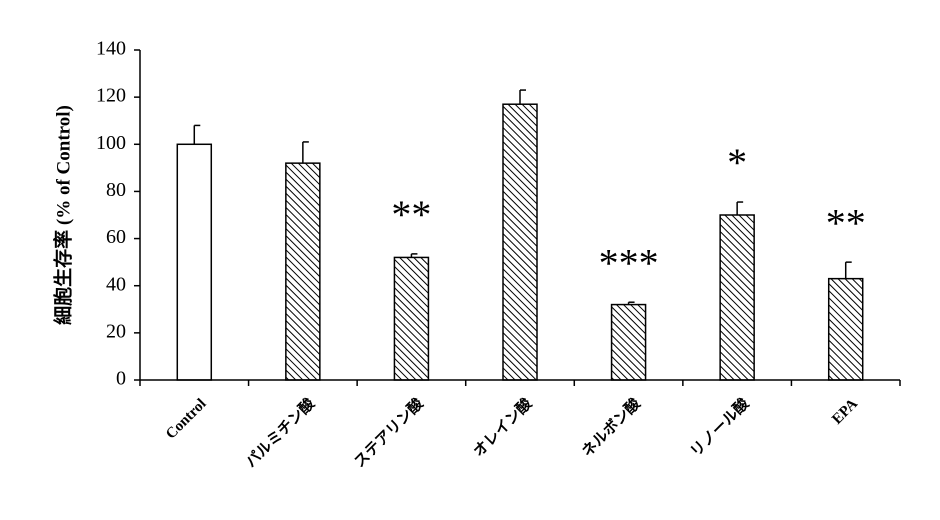 The height and width of the screenshot is (520, 940). What do you see at coordinates (62, 215) in the screenshot?
I see `y-axis-label: 細胞生存率 (% of Control)` at bounding box center [62, 215].